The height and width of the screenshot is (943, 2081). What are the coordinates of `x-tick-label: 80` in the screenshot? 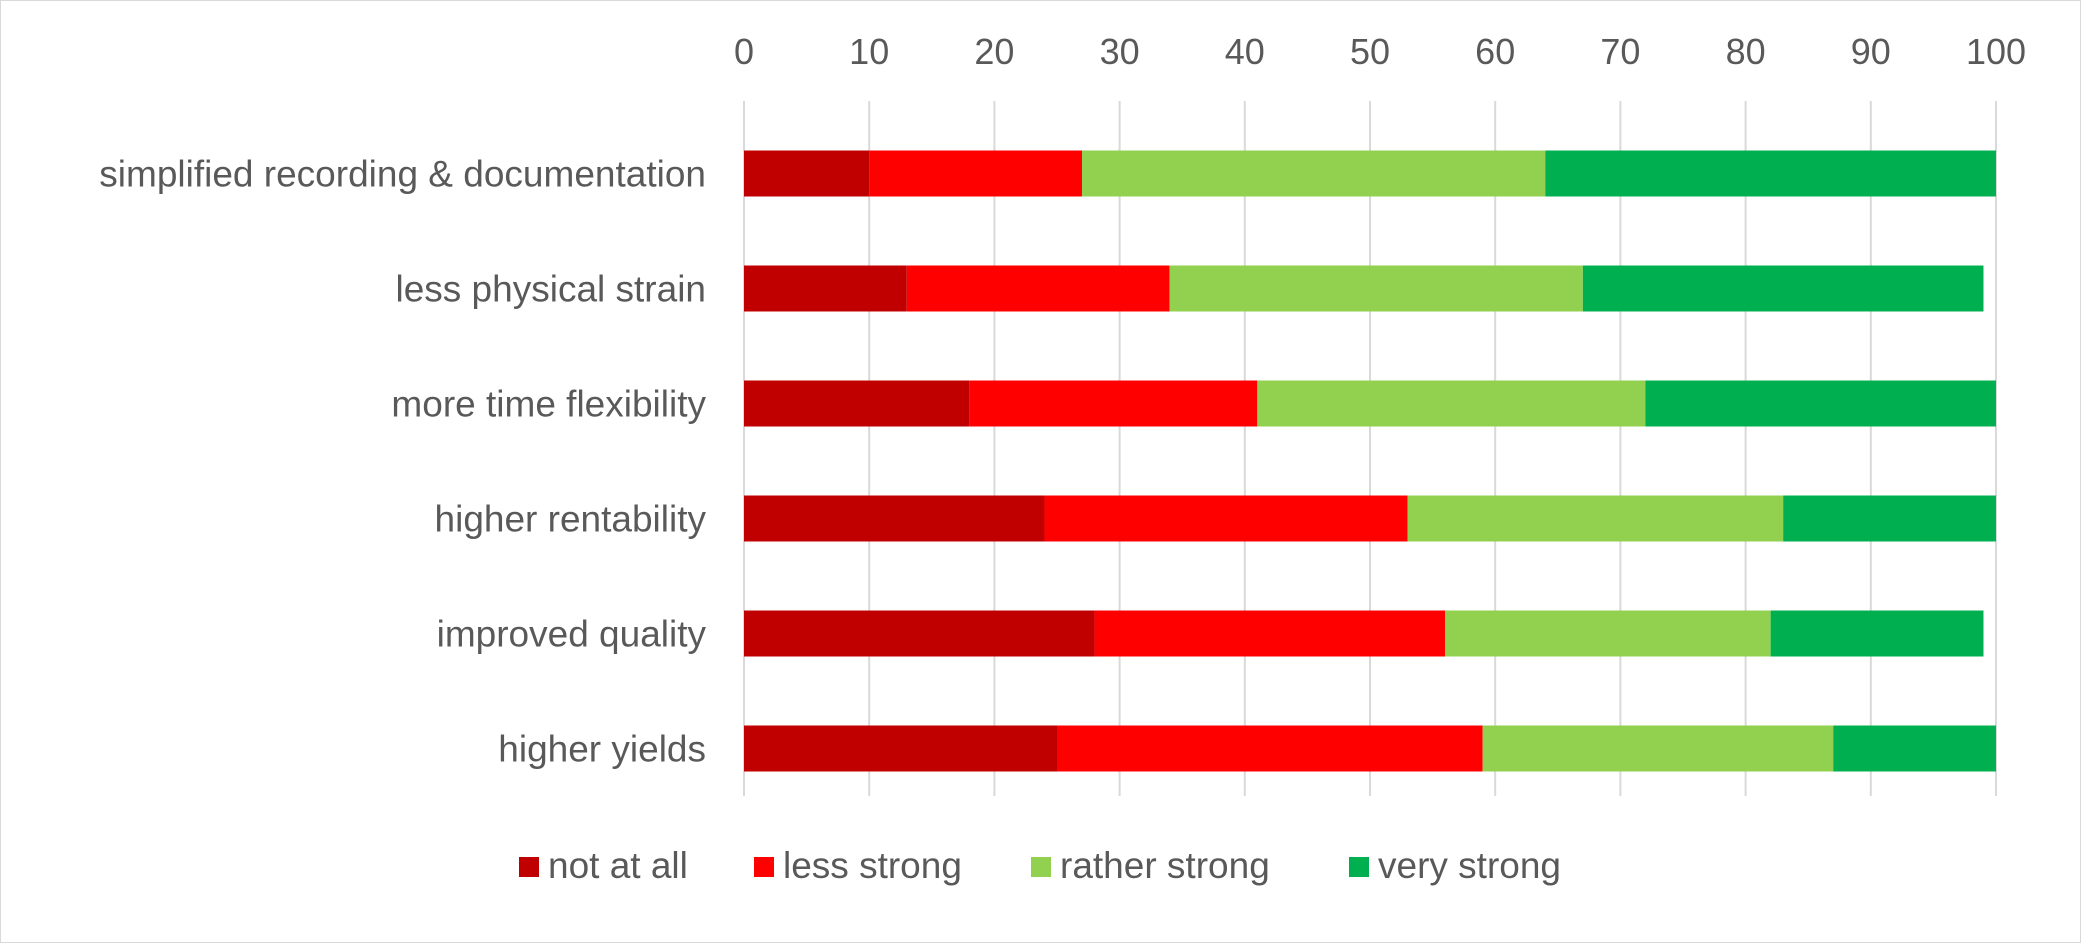 It's located at (1746, 51).